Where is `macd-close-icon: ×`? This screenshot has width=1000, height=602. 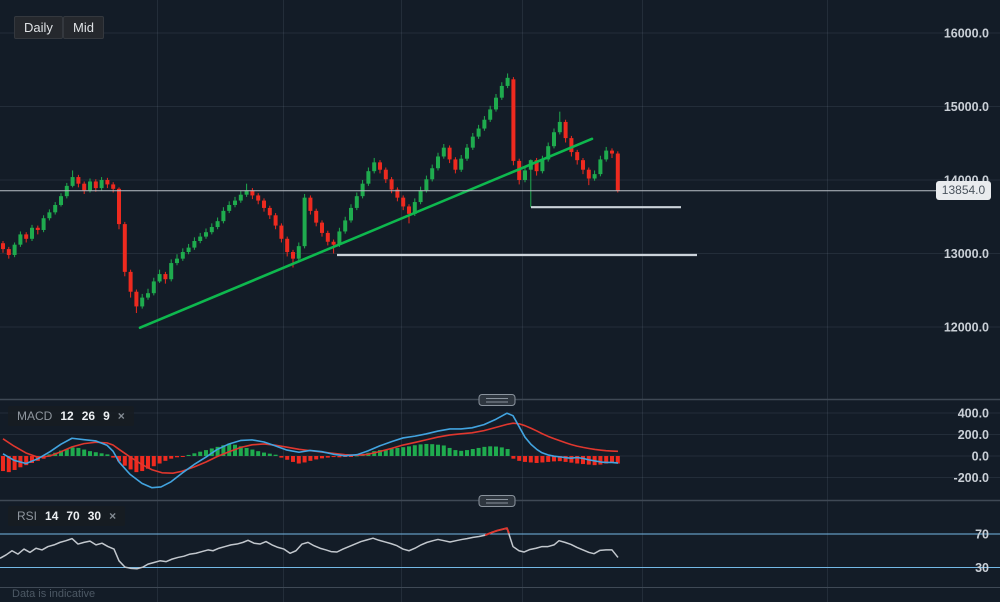 macd-close-icon: × is located at coordinates (121, 416).